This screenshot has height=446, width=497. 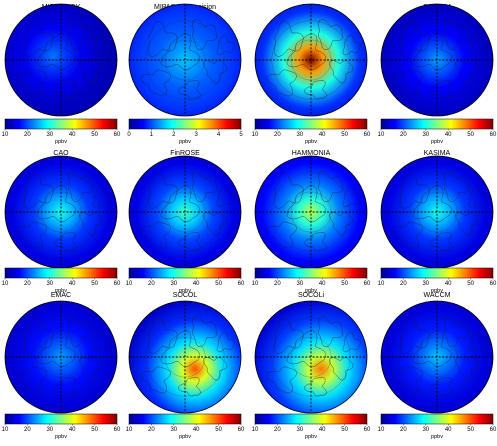 What do you see at coordinates (241, 135) in the screenshot?
I see `colorbar-tick-label: 5` at bounding box center [241, 135].